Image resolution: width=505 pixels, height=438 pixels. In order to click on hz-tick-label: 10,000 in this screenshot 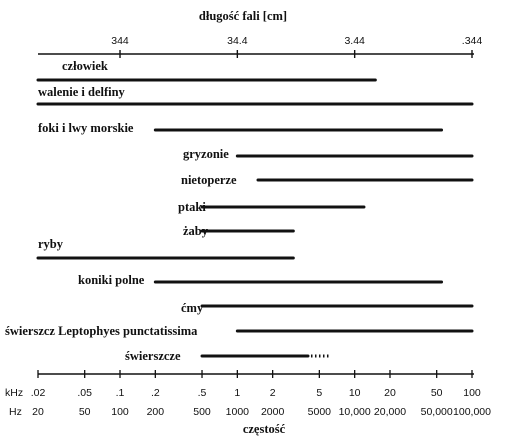, I will do `click(355, 412)`.